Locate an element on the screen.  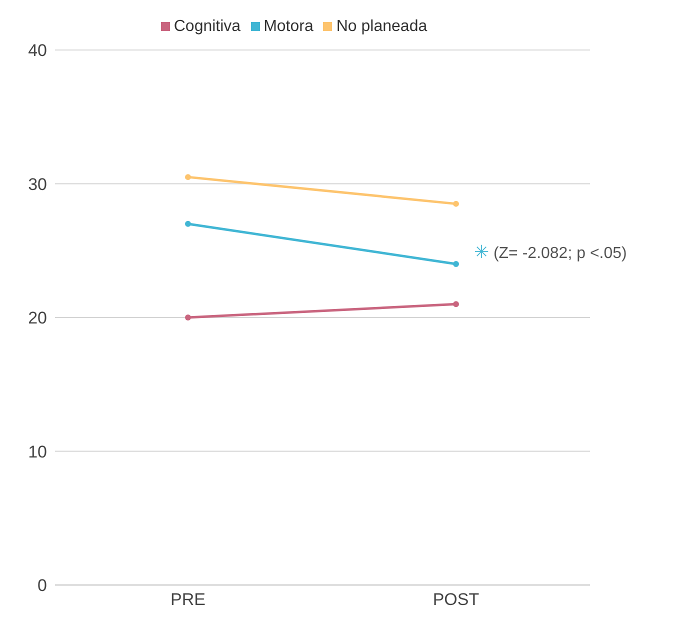
legend-label: Motora is located at coordinates (289, 26).